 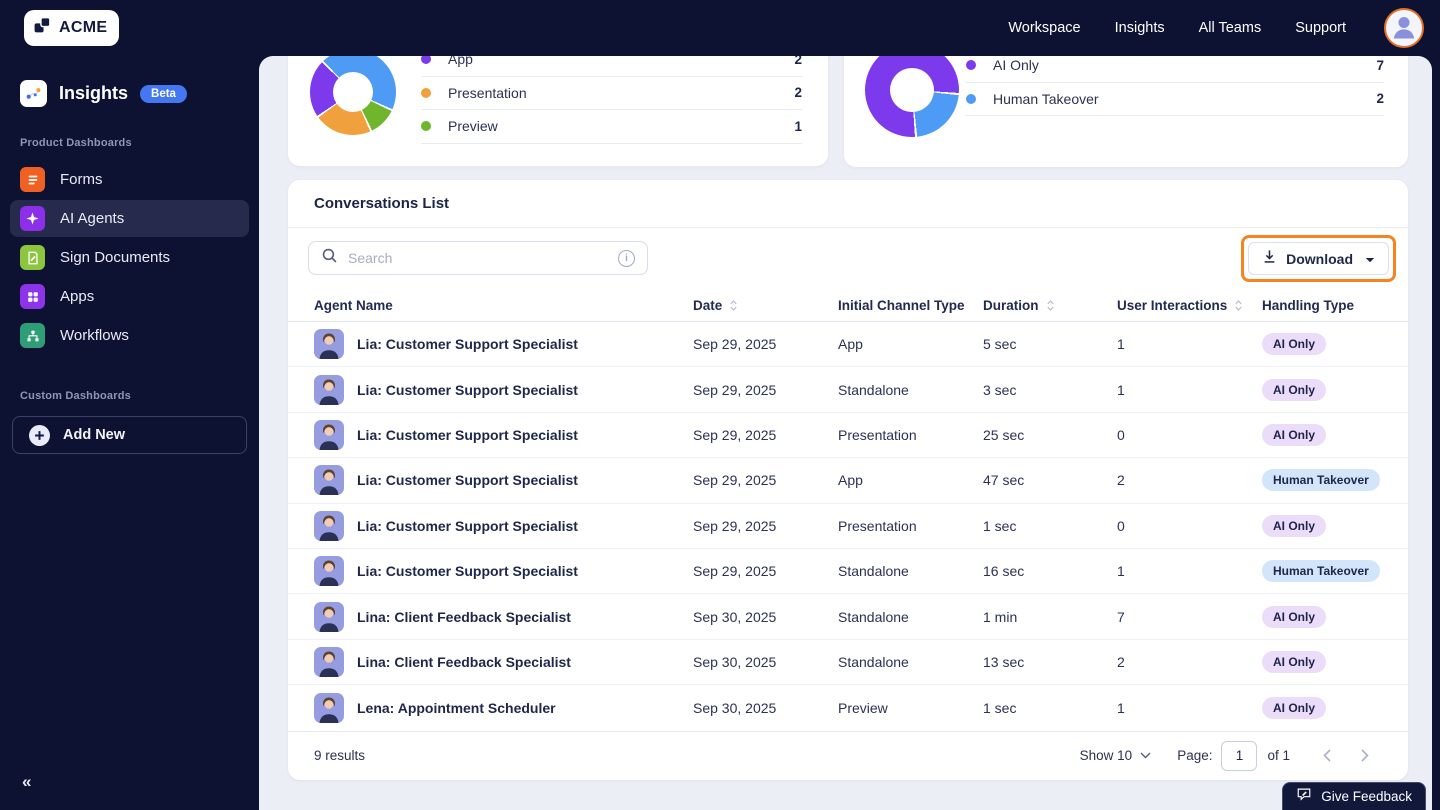 I want to click on next-page-button, so click(x=1365, y=756).